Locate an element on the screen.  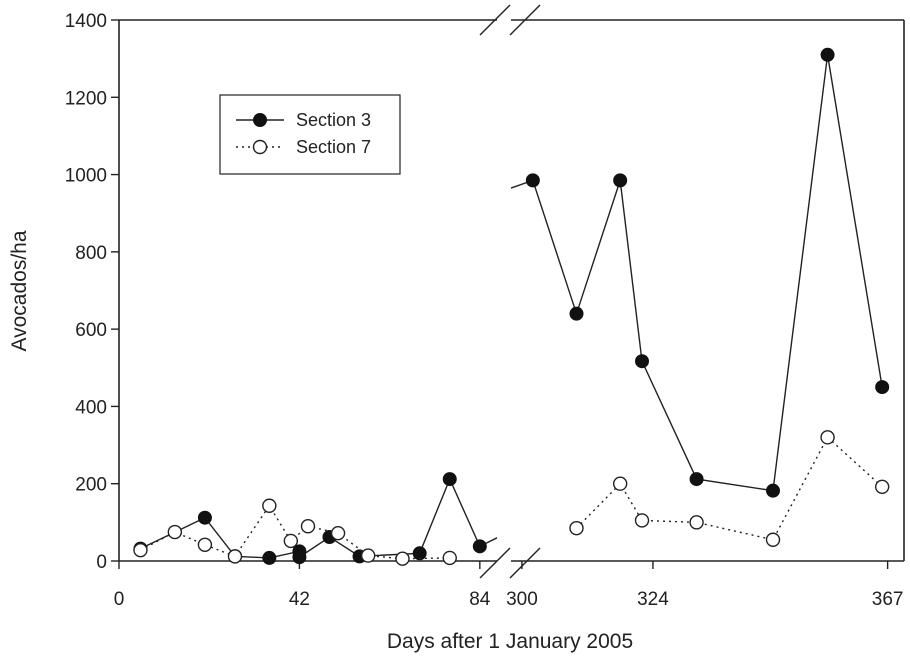
y-tick-label: 1200 is located at coordinates (86, 98).